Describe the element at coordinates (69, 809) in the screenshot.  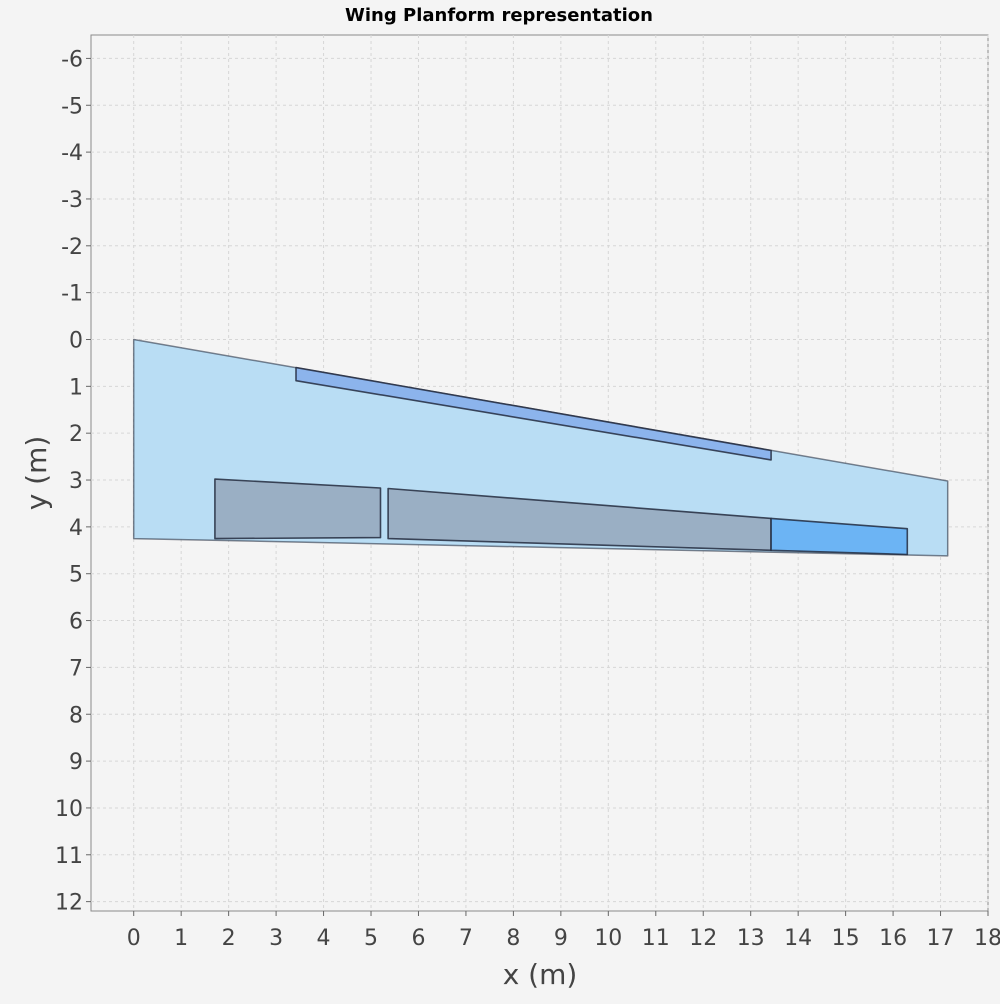
I see `y-tick-label: 10` at that location.